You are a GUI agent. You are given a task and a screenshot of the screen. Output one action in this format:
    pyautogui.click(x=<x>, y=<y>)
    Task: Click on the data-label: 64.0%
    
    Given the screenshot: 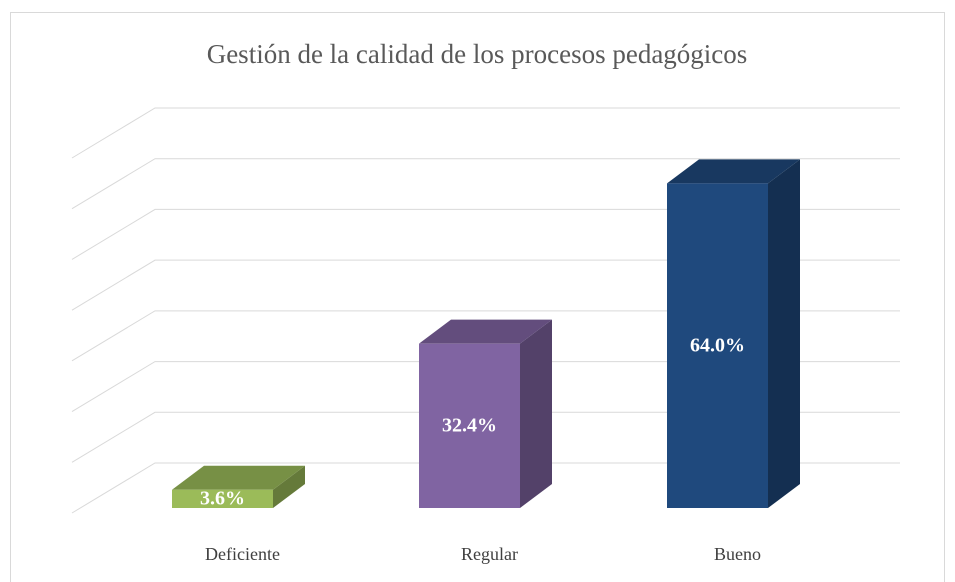 What is the action you would take?
    pyautogui.click(x=717, y=345)
    